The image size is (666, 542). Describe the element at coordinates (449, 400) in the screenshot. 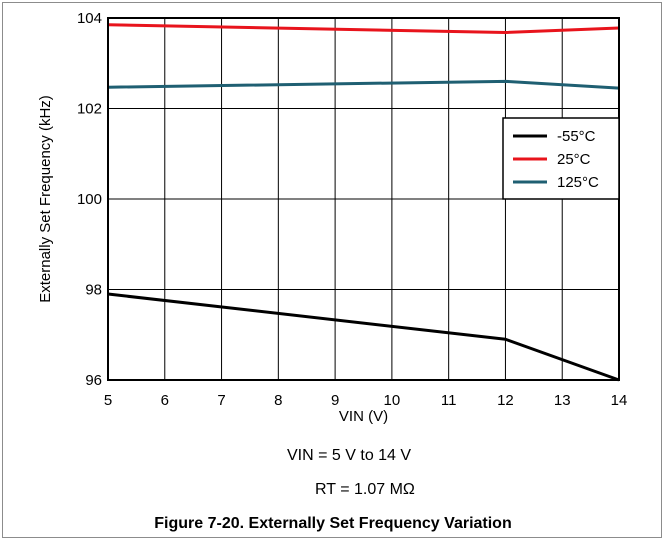

I see `x-tick-label: 11` at that location.